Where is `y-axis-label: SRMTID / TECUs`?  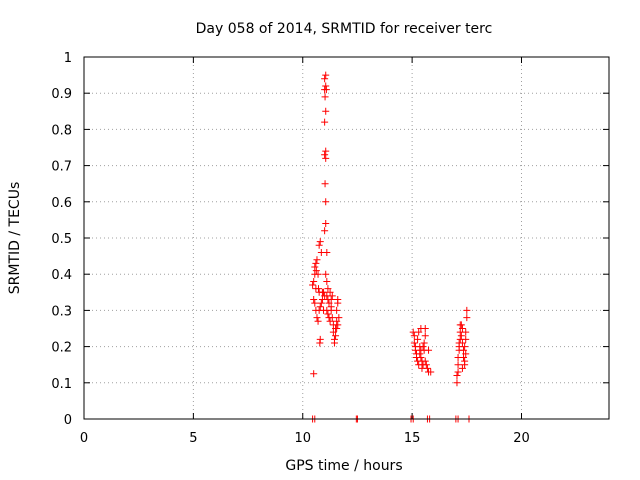
y-axis-label: SRMTID / TECUs is located at coordinates (15, 238).